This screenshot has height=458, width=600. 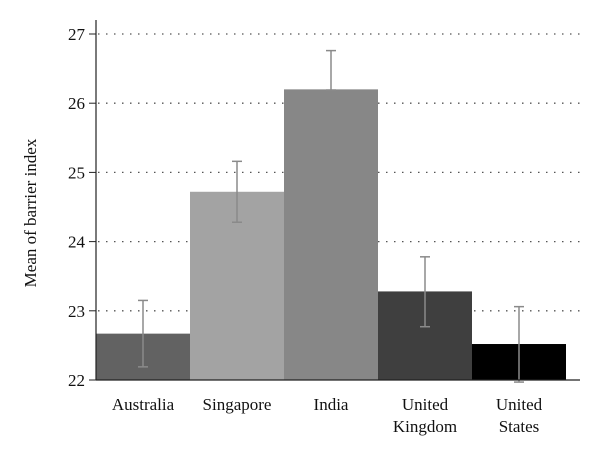 What do you see at coordinates (77, 242) in the screenshot?
I see `y-tick-label: 24` at bounding box center [77, 242].